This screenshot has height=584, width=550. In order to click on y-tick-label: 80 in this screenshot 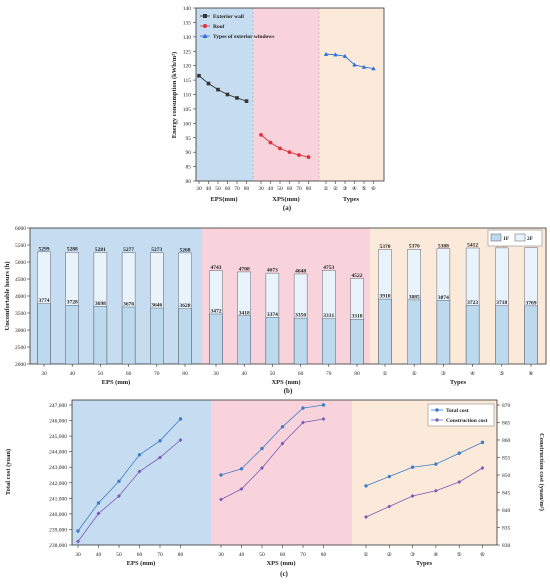, I will do `click(189, 182)`.